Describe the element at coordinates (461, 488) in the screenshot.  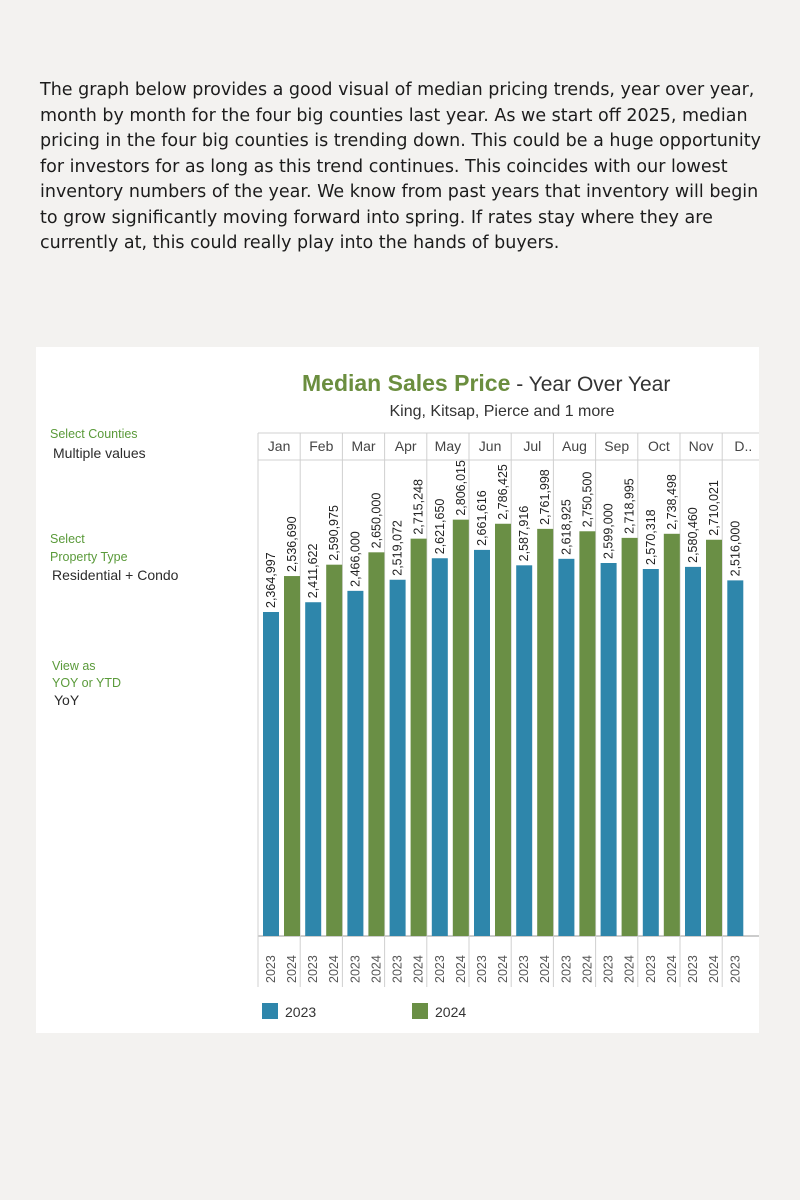
I see `value-label-2024: 2,806,015` at that location.